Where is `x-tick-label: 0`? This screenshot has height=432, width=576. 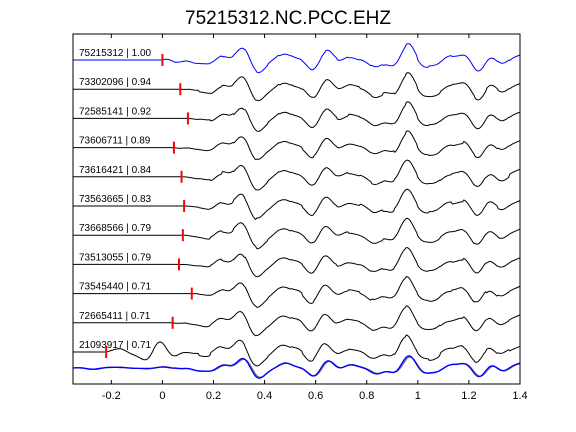
x-tick-label: 0 is located at coordinates (162, 396).